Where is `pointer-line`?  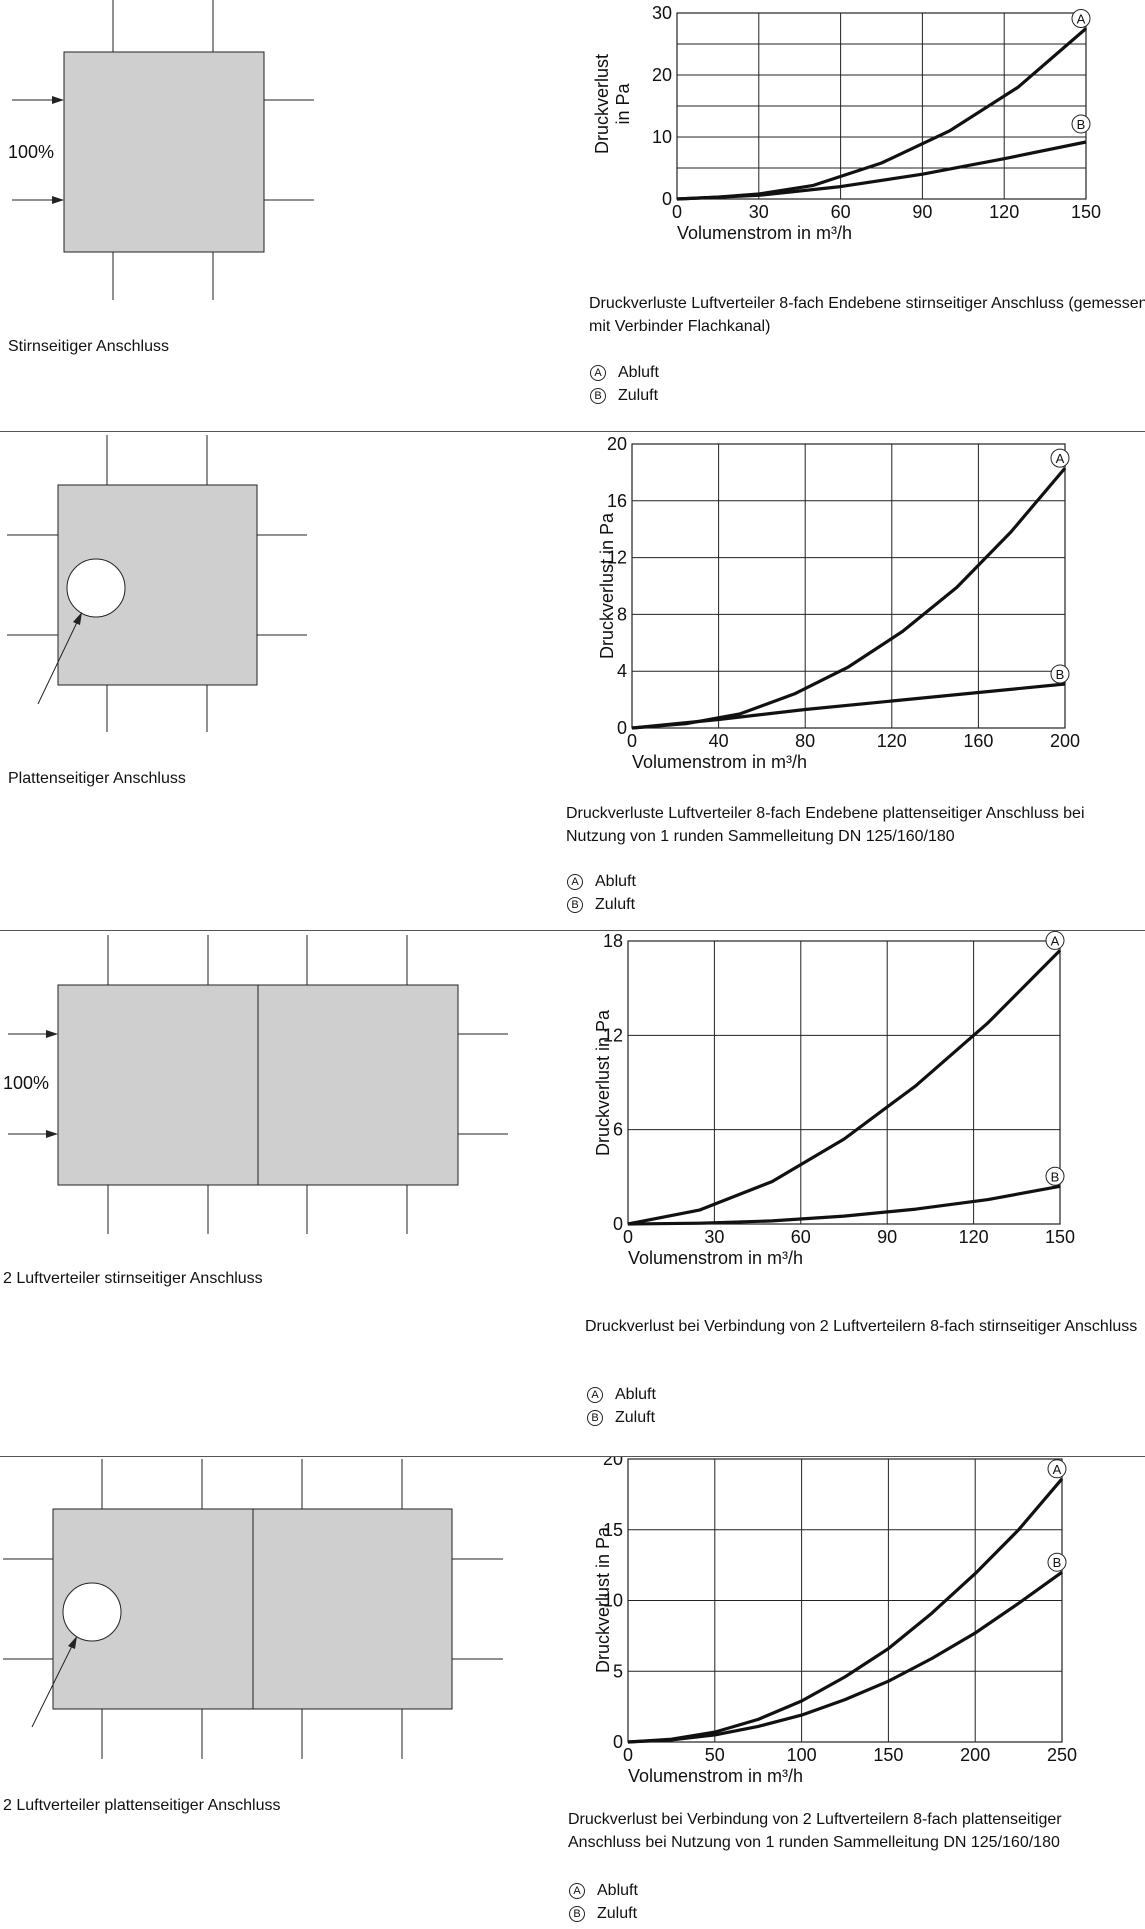 pointer-line is located at coordinates (59, 660).